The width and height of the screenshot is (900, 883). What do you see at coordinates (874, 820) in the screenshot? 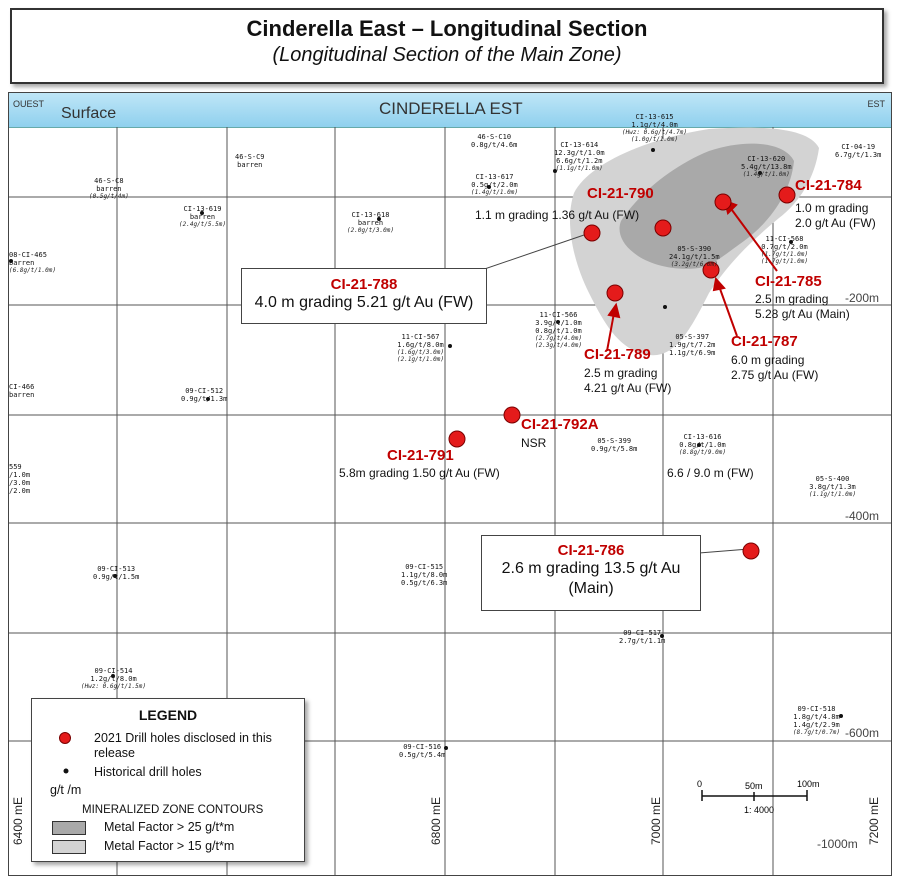
I see `easting-7200: 7200 mE` at bounding box center [874, 820].